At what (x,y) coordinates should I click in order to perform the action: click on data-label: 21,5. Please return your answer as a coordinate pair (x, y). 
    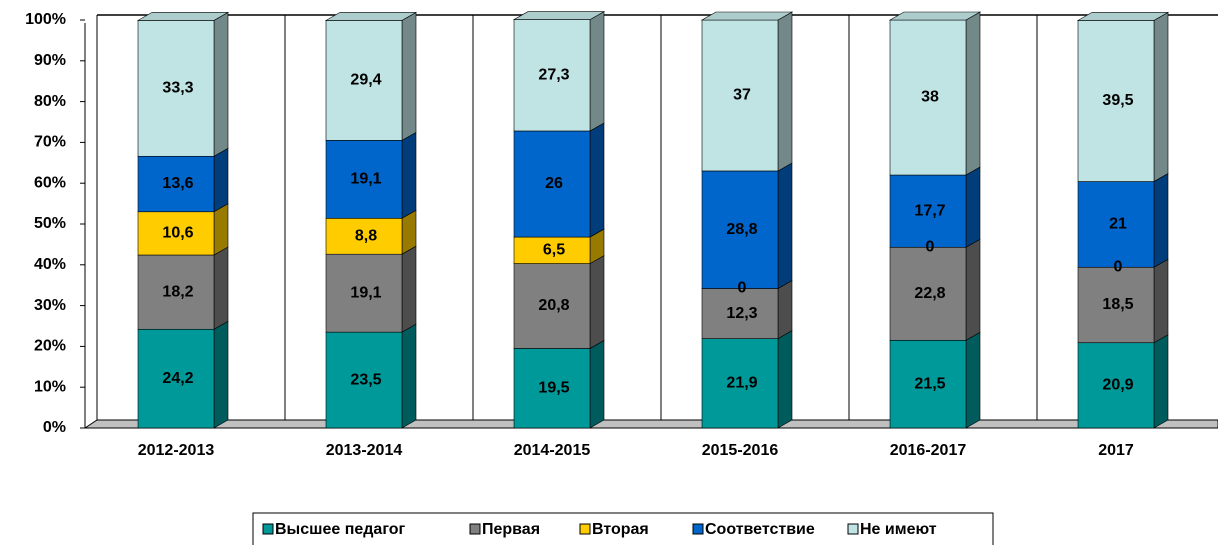
    Looking at the image, I should click on (929, 383).